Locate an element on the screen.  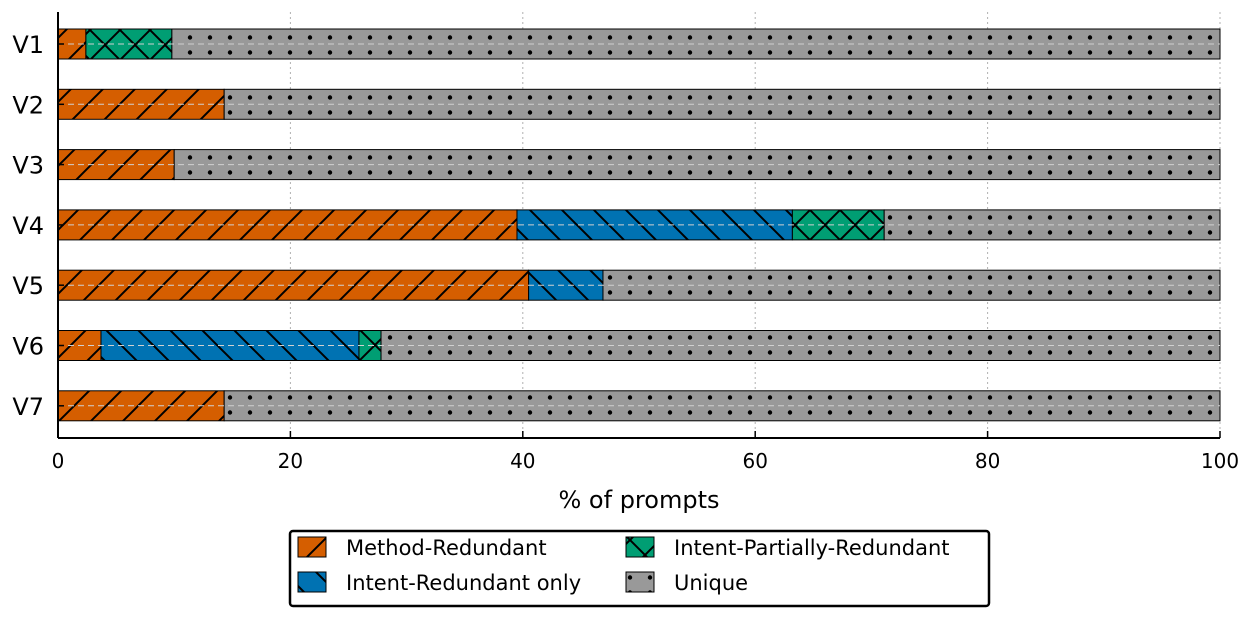
x-tick-label: 20 is located at coordinates (290, 461).